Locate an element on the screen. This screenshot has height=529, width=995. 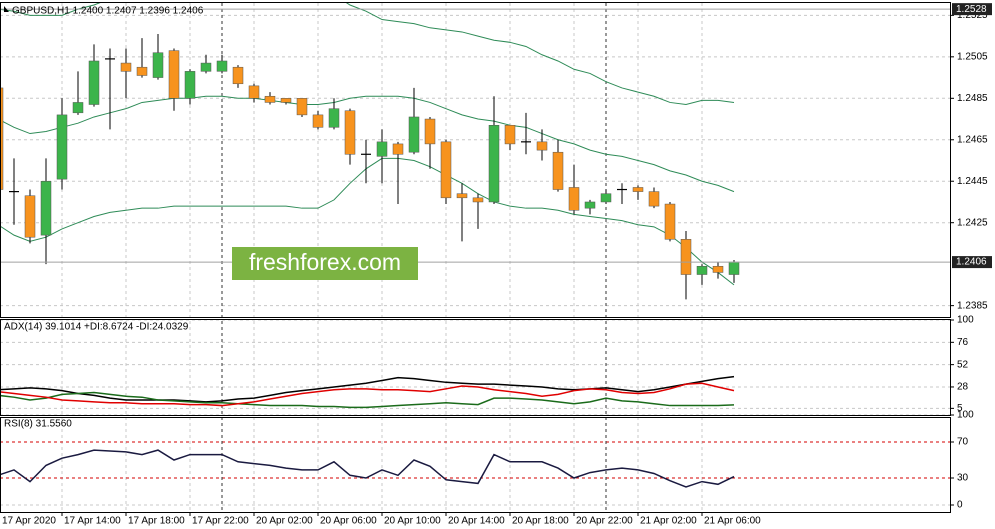
price-title: GBPUSD,H1 1.2400 1.2407 1.2396 1.2406 is located at coordinates (108, 11).